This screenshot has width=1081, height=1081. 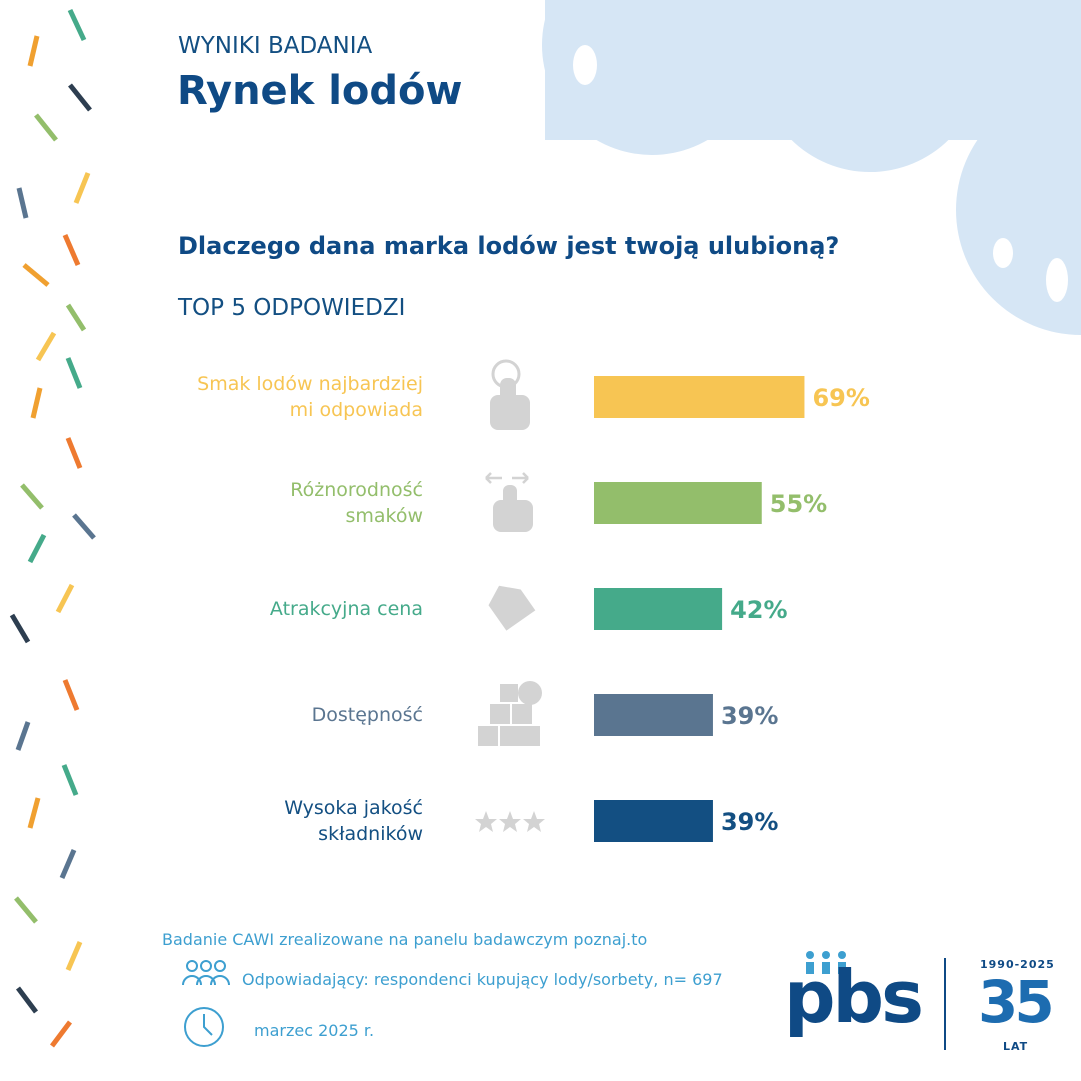 What do you see at coordinates (826, 962) in the screenshot?
I see `logo-dots` at bounding box center [826, 962].